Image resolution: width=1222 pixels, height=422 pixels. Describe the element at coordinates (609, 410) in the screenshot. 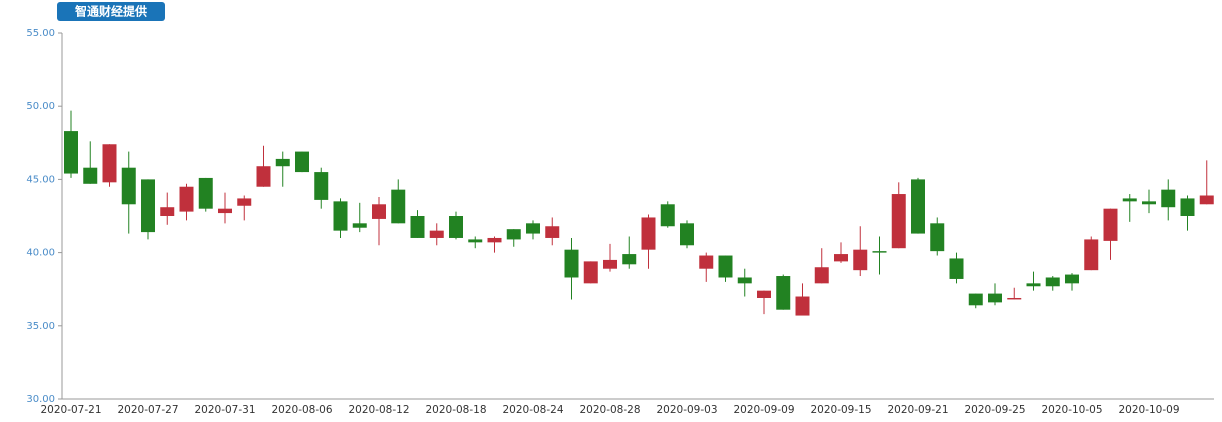

I see `x-tick-label: 2020-08-28` at that location.